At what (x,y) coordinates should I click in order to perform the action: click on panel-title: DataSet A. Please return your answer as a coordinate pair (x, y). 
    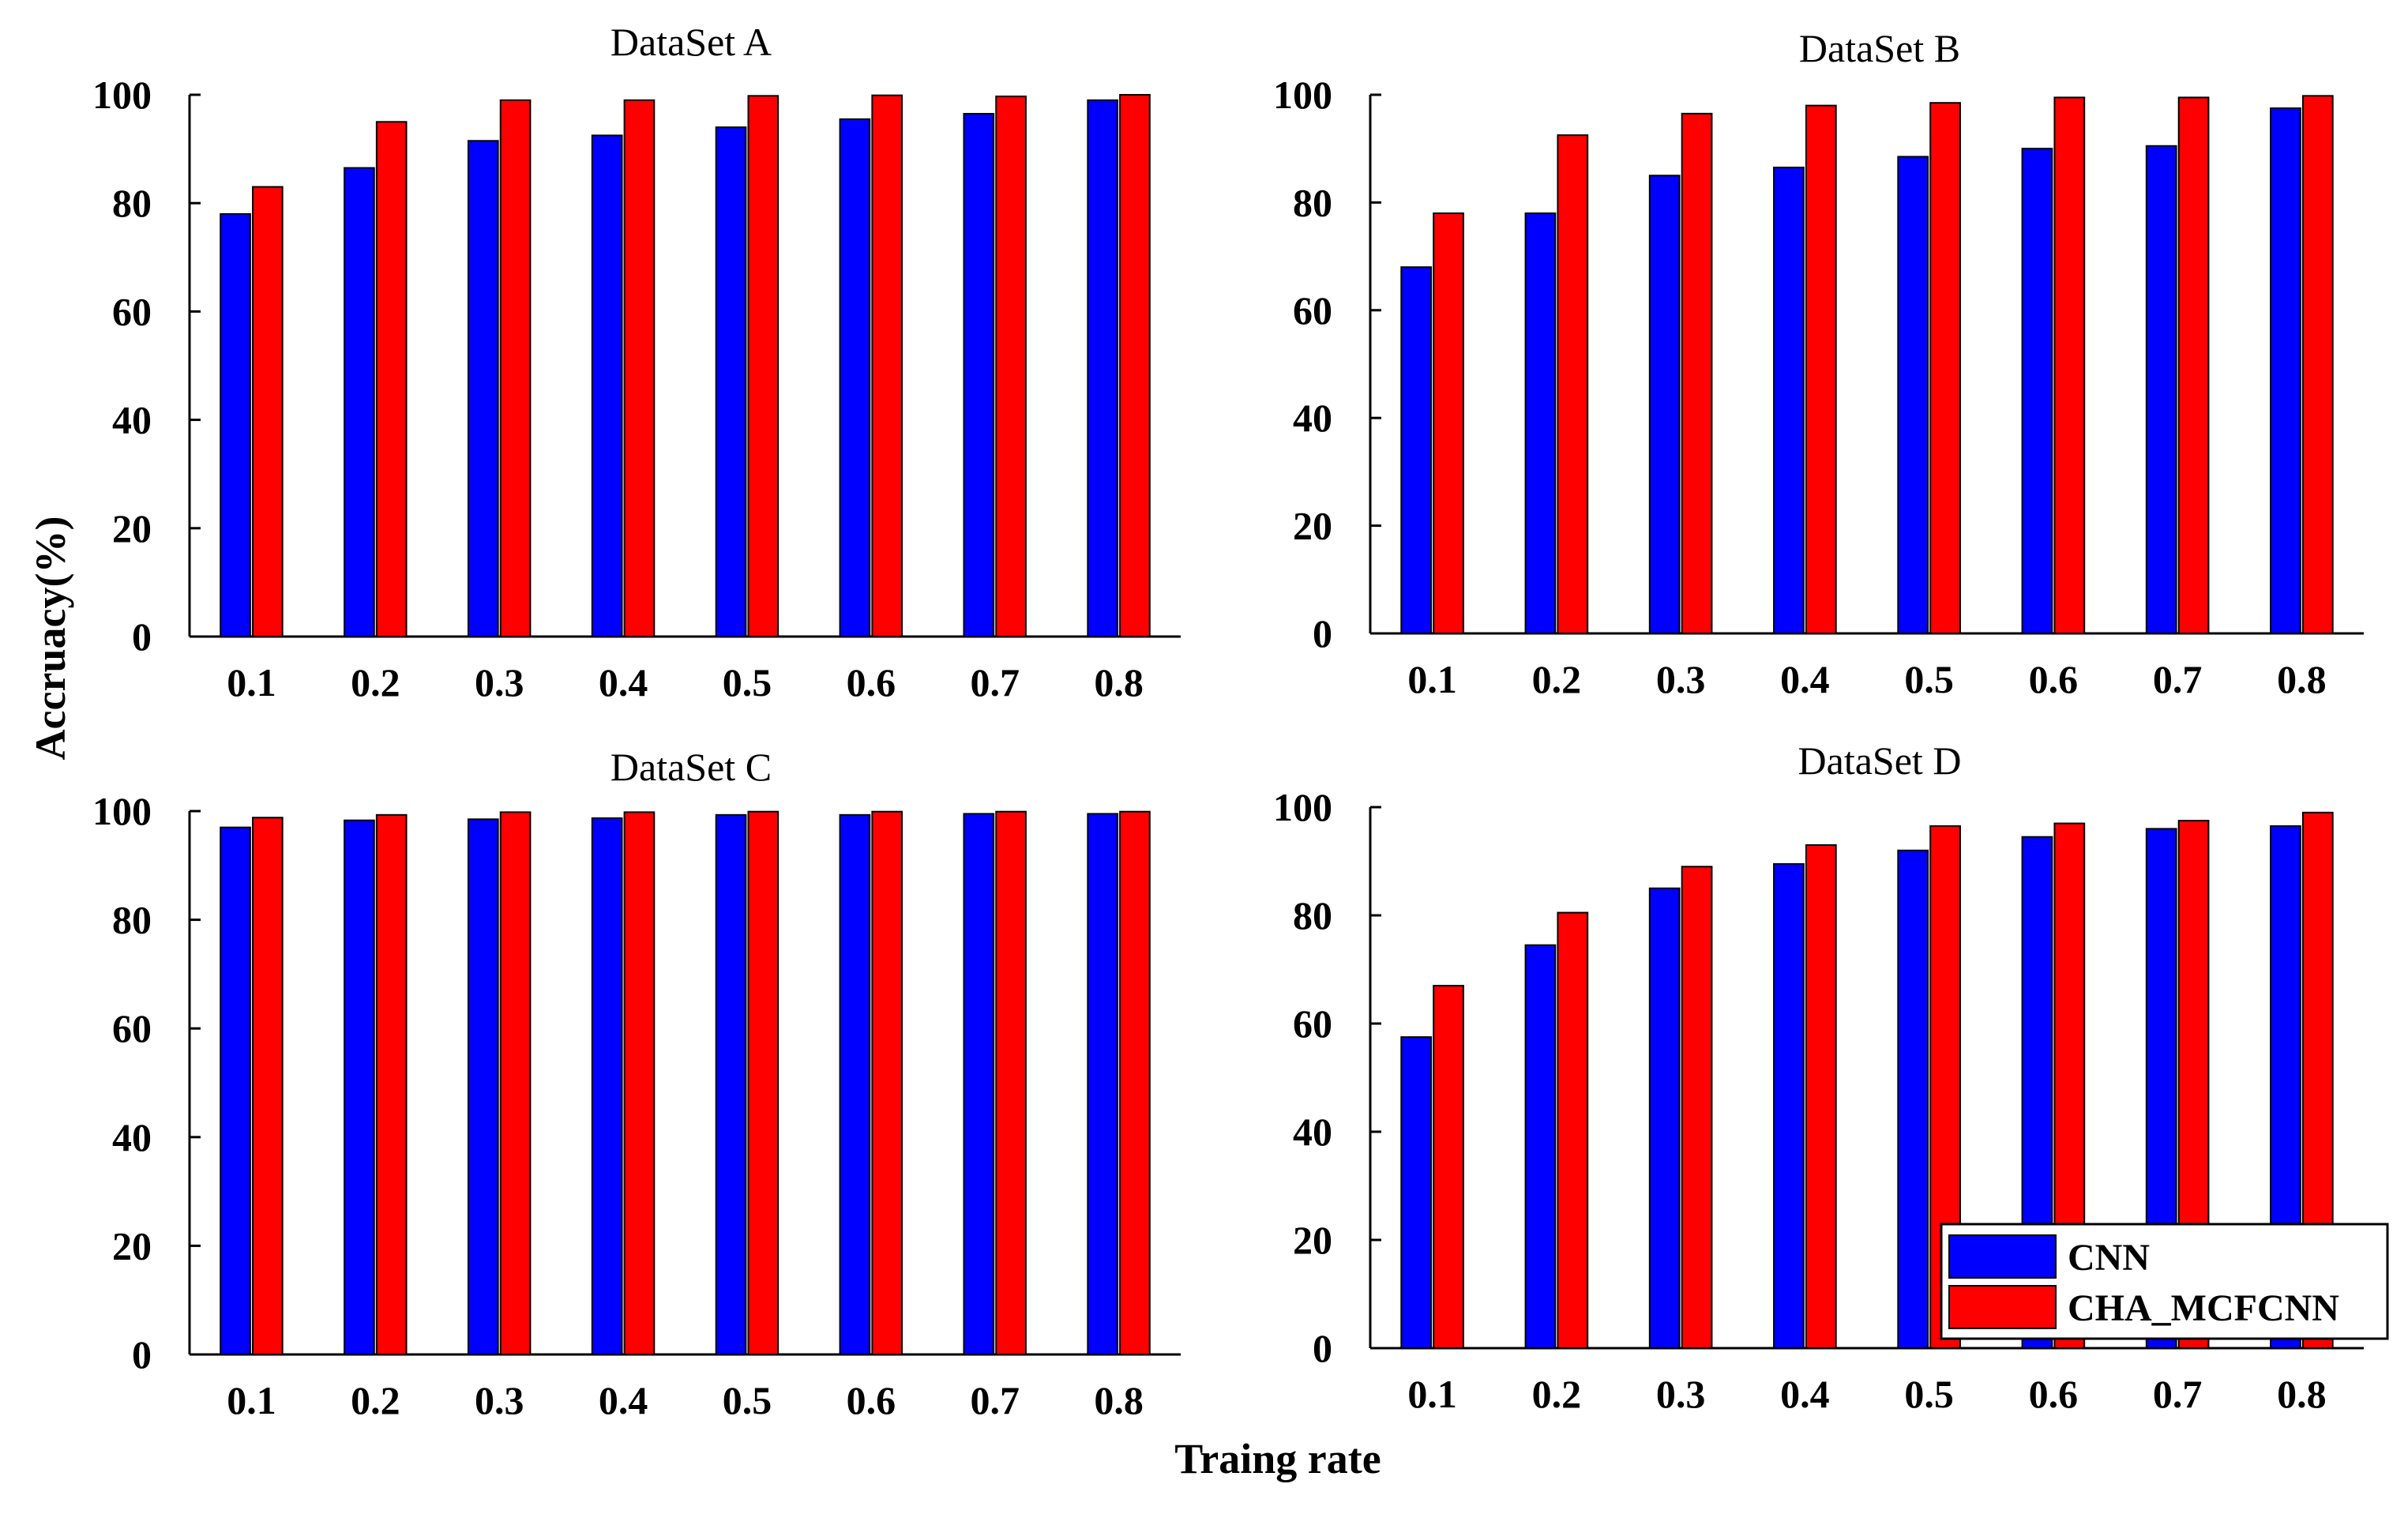
    Looking at the image, I should click on (691, 42).